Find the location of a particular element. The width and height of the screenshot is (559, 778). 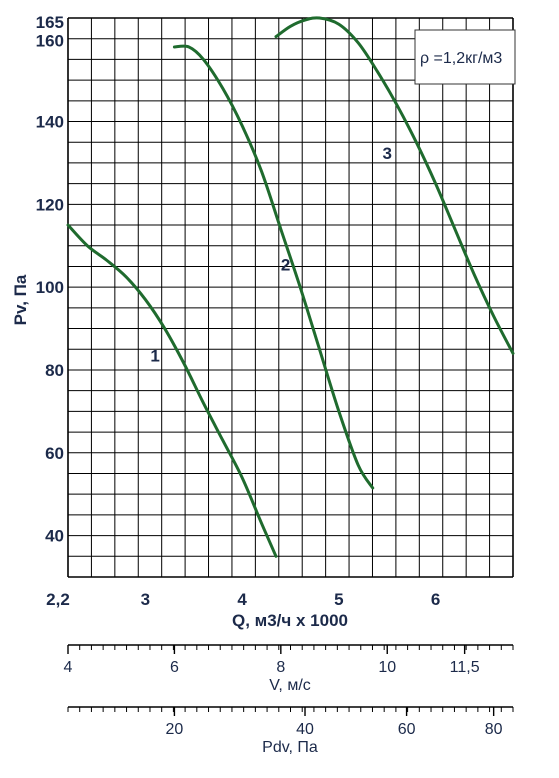

x-tick-label: 6 is located at coordinates (435, 599).